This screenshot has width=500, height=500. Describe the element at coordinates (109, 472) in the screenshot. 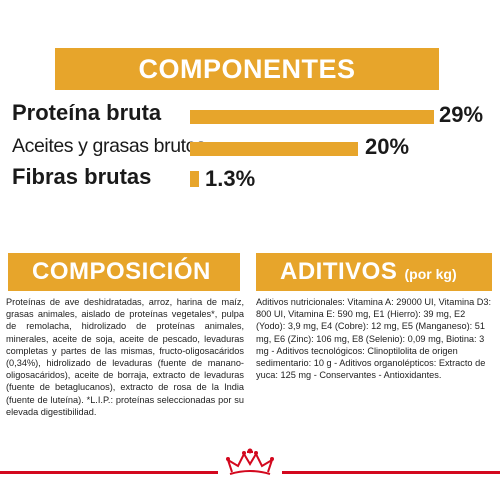

I see `footer-line-left` at that location.